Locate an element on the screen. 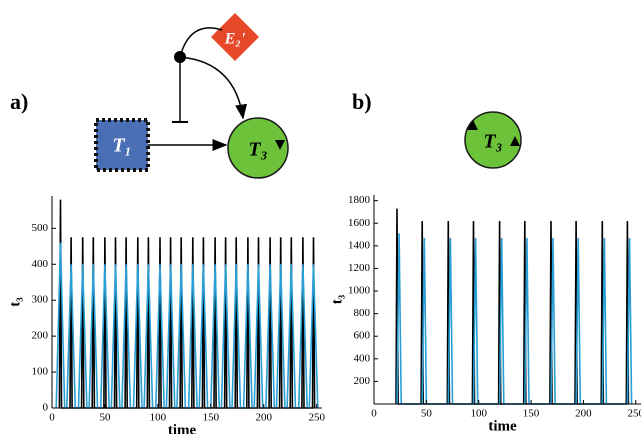 This screenshot has width=641, height=434. y-tick-label: 100 is located at coordinates (40, 372).